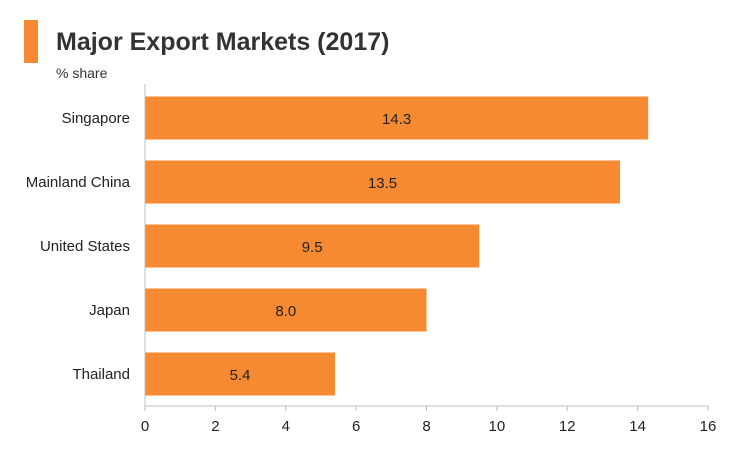 This screenshot has width=750, height=450. What do you see at coordinates (637, 426) in the screenshot?
I see `x-tick-label-7: 14` at bounding box center [637, 426].